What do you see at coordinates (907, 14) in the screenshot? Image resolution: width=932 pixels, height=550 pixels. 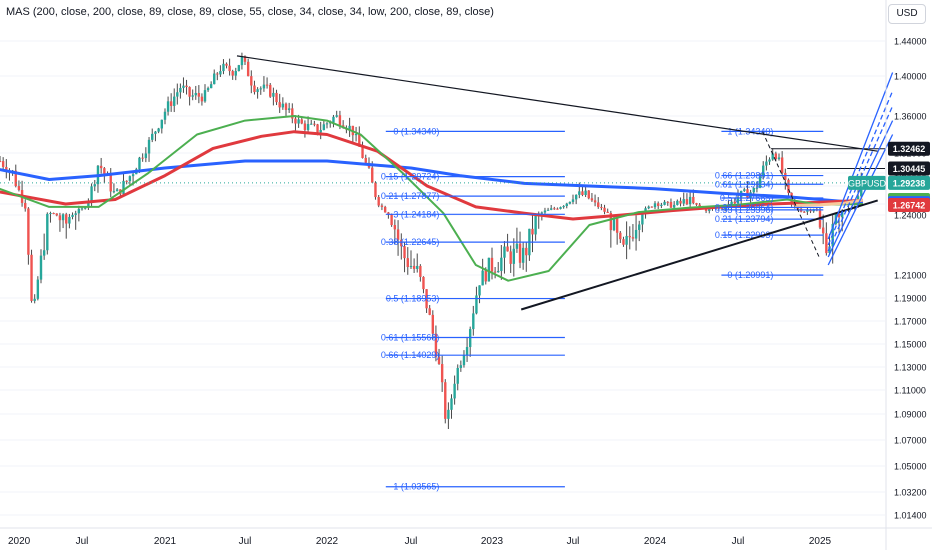 I see `currency-selector: USD` at bounding box center [907, 14].